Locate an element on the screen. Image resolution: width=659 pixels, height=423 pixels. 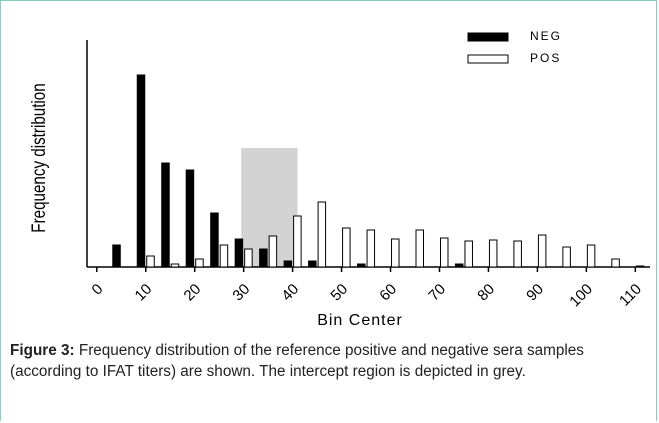
y-axis-label: Frequency distribution is located at coordinates (38, 157).